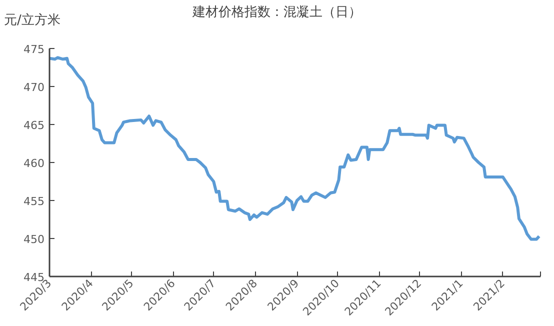 The width and height of the screenshot is (554, 326). What do you see at coordinates (34, 125) in the screenshot?
I see `y-tick-label: 465` at bounding box center [34, 125].